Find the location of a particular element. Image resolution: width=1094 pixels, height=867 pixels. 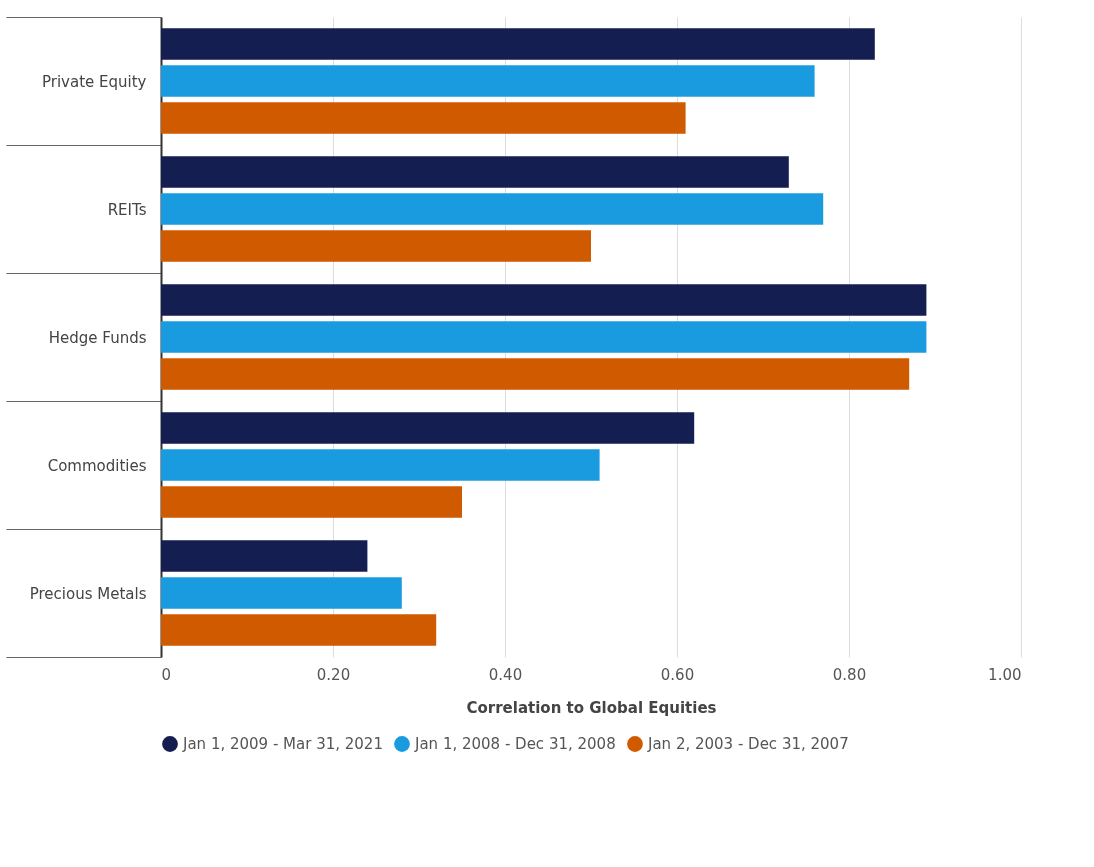

x-tick-label: 0 is located at coordinates (166, 674).